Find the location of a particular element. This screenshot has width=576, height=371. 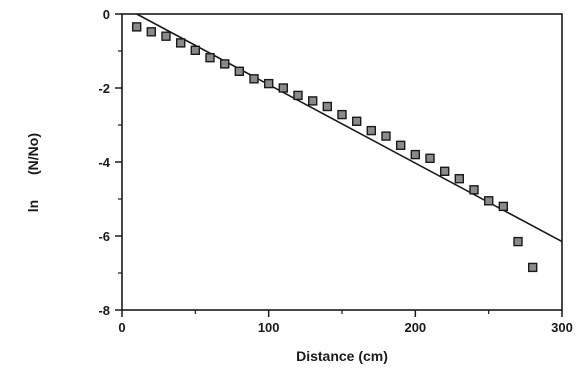

y-tick-label-0: 0 is located at coordinates (106, 14).